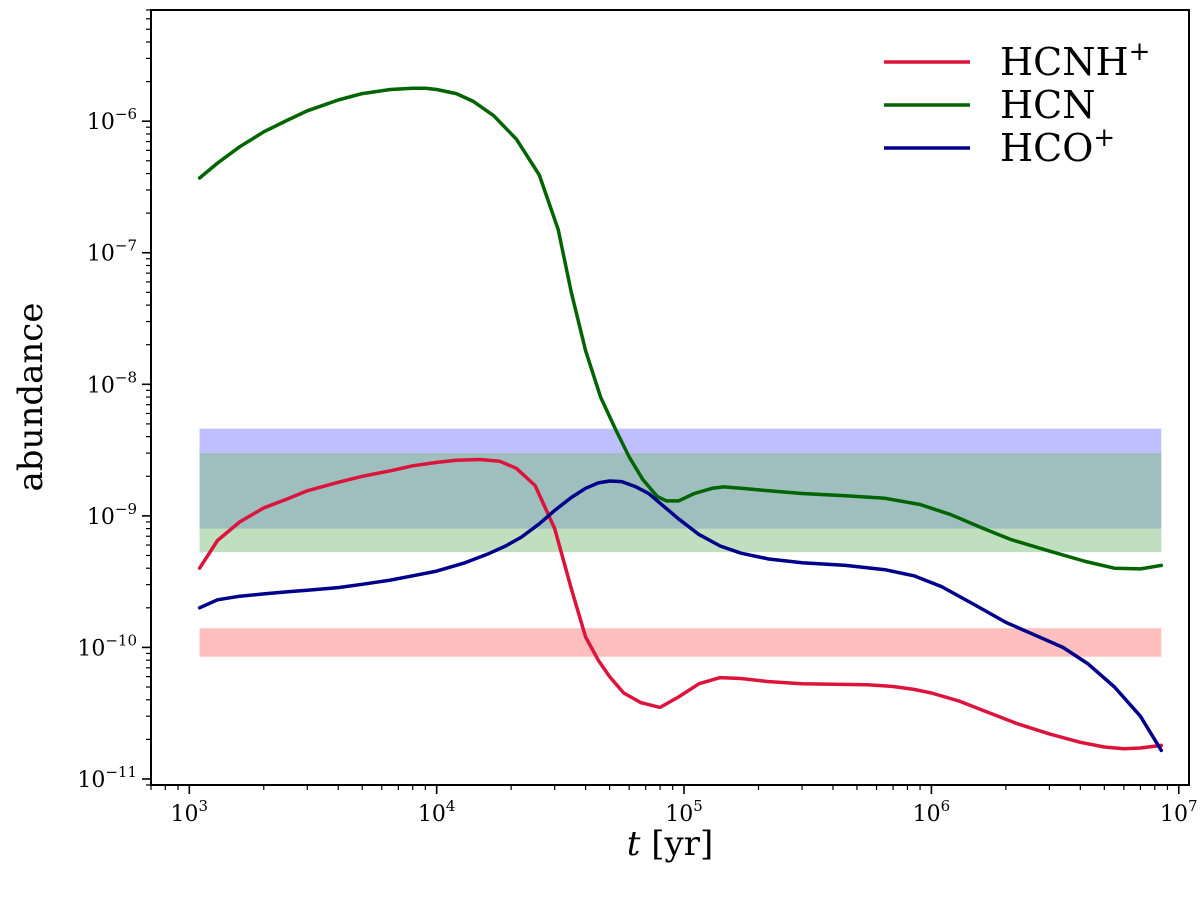  What do you see at coordinates (107, 646) in the screenshot?
I see `y-tick-label: 10⁻¹⁰` at bounding box center [107, 646].